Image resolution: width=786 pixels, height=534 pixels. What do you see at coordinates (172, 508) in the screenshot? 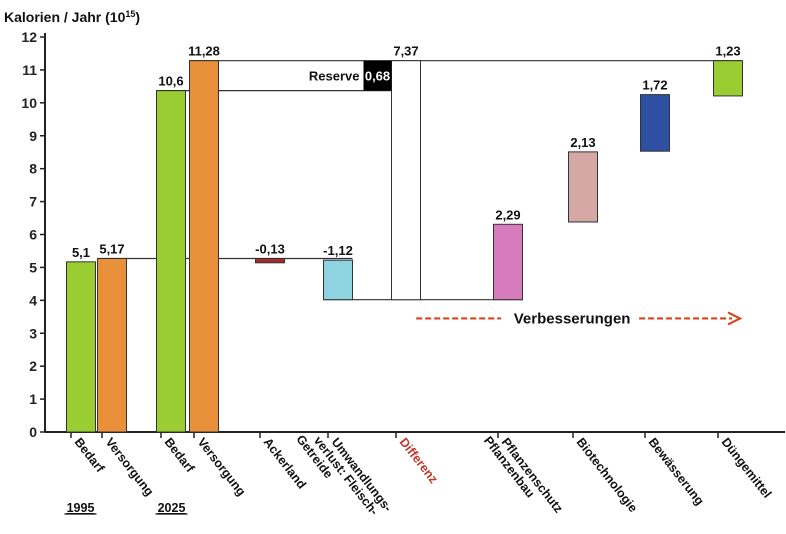
I see `group-label: 2025` at bounding box center [172, 508].